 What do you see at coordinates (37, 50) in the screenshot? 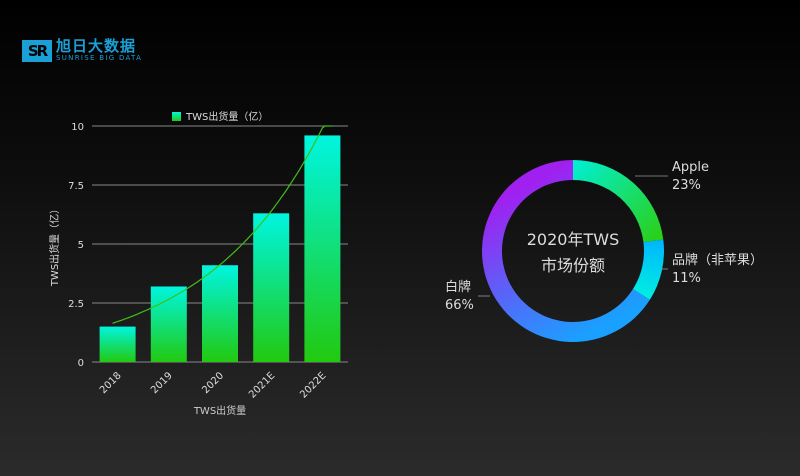
I see `logo-mark: SR` at bounding box center [37, 50].